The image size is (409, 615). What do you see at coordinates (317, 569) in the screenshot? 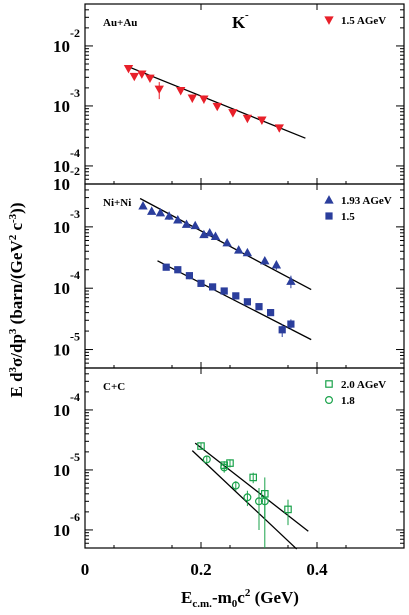
I see `x-tick-label: 0.4` at bounding box center [317, 569].